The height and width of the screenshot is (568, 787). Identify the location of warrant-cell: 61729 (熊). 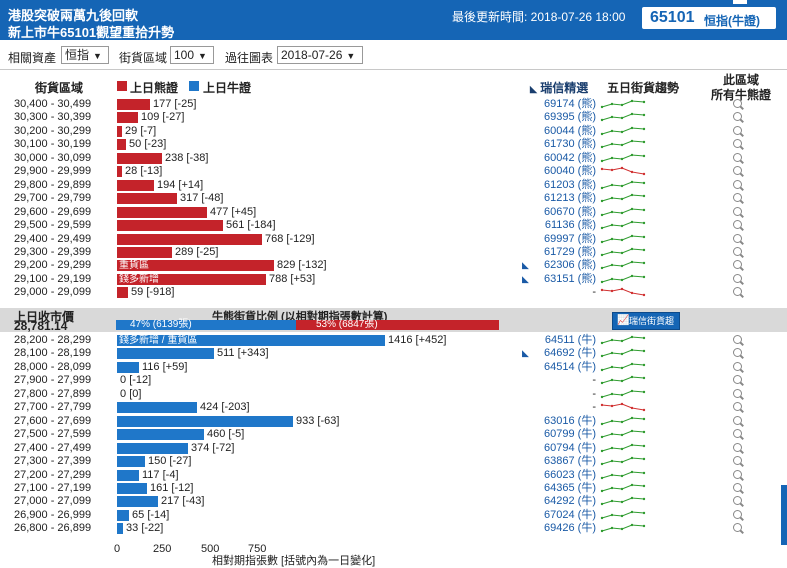
(550, 252).